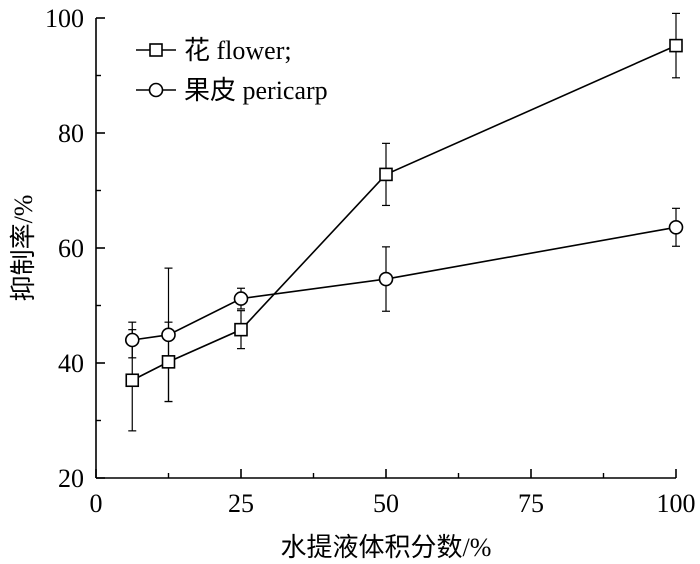  I want to click on legend: 花 flower; 果皮 pericarp, so click(232, 70).